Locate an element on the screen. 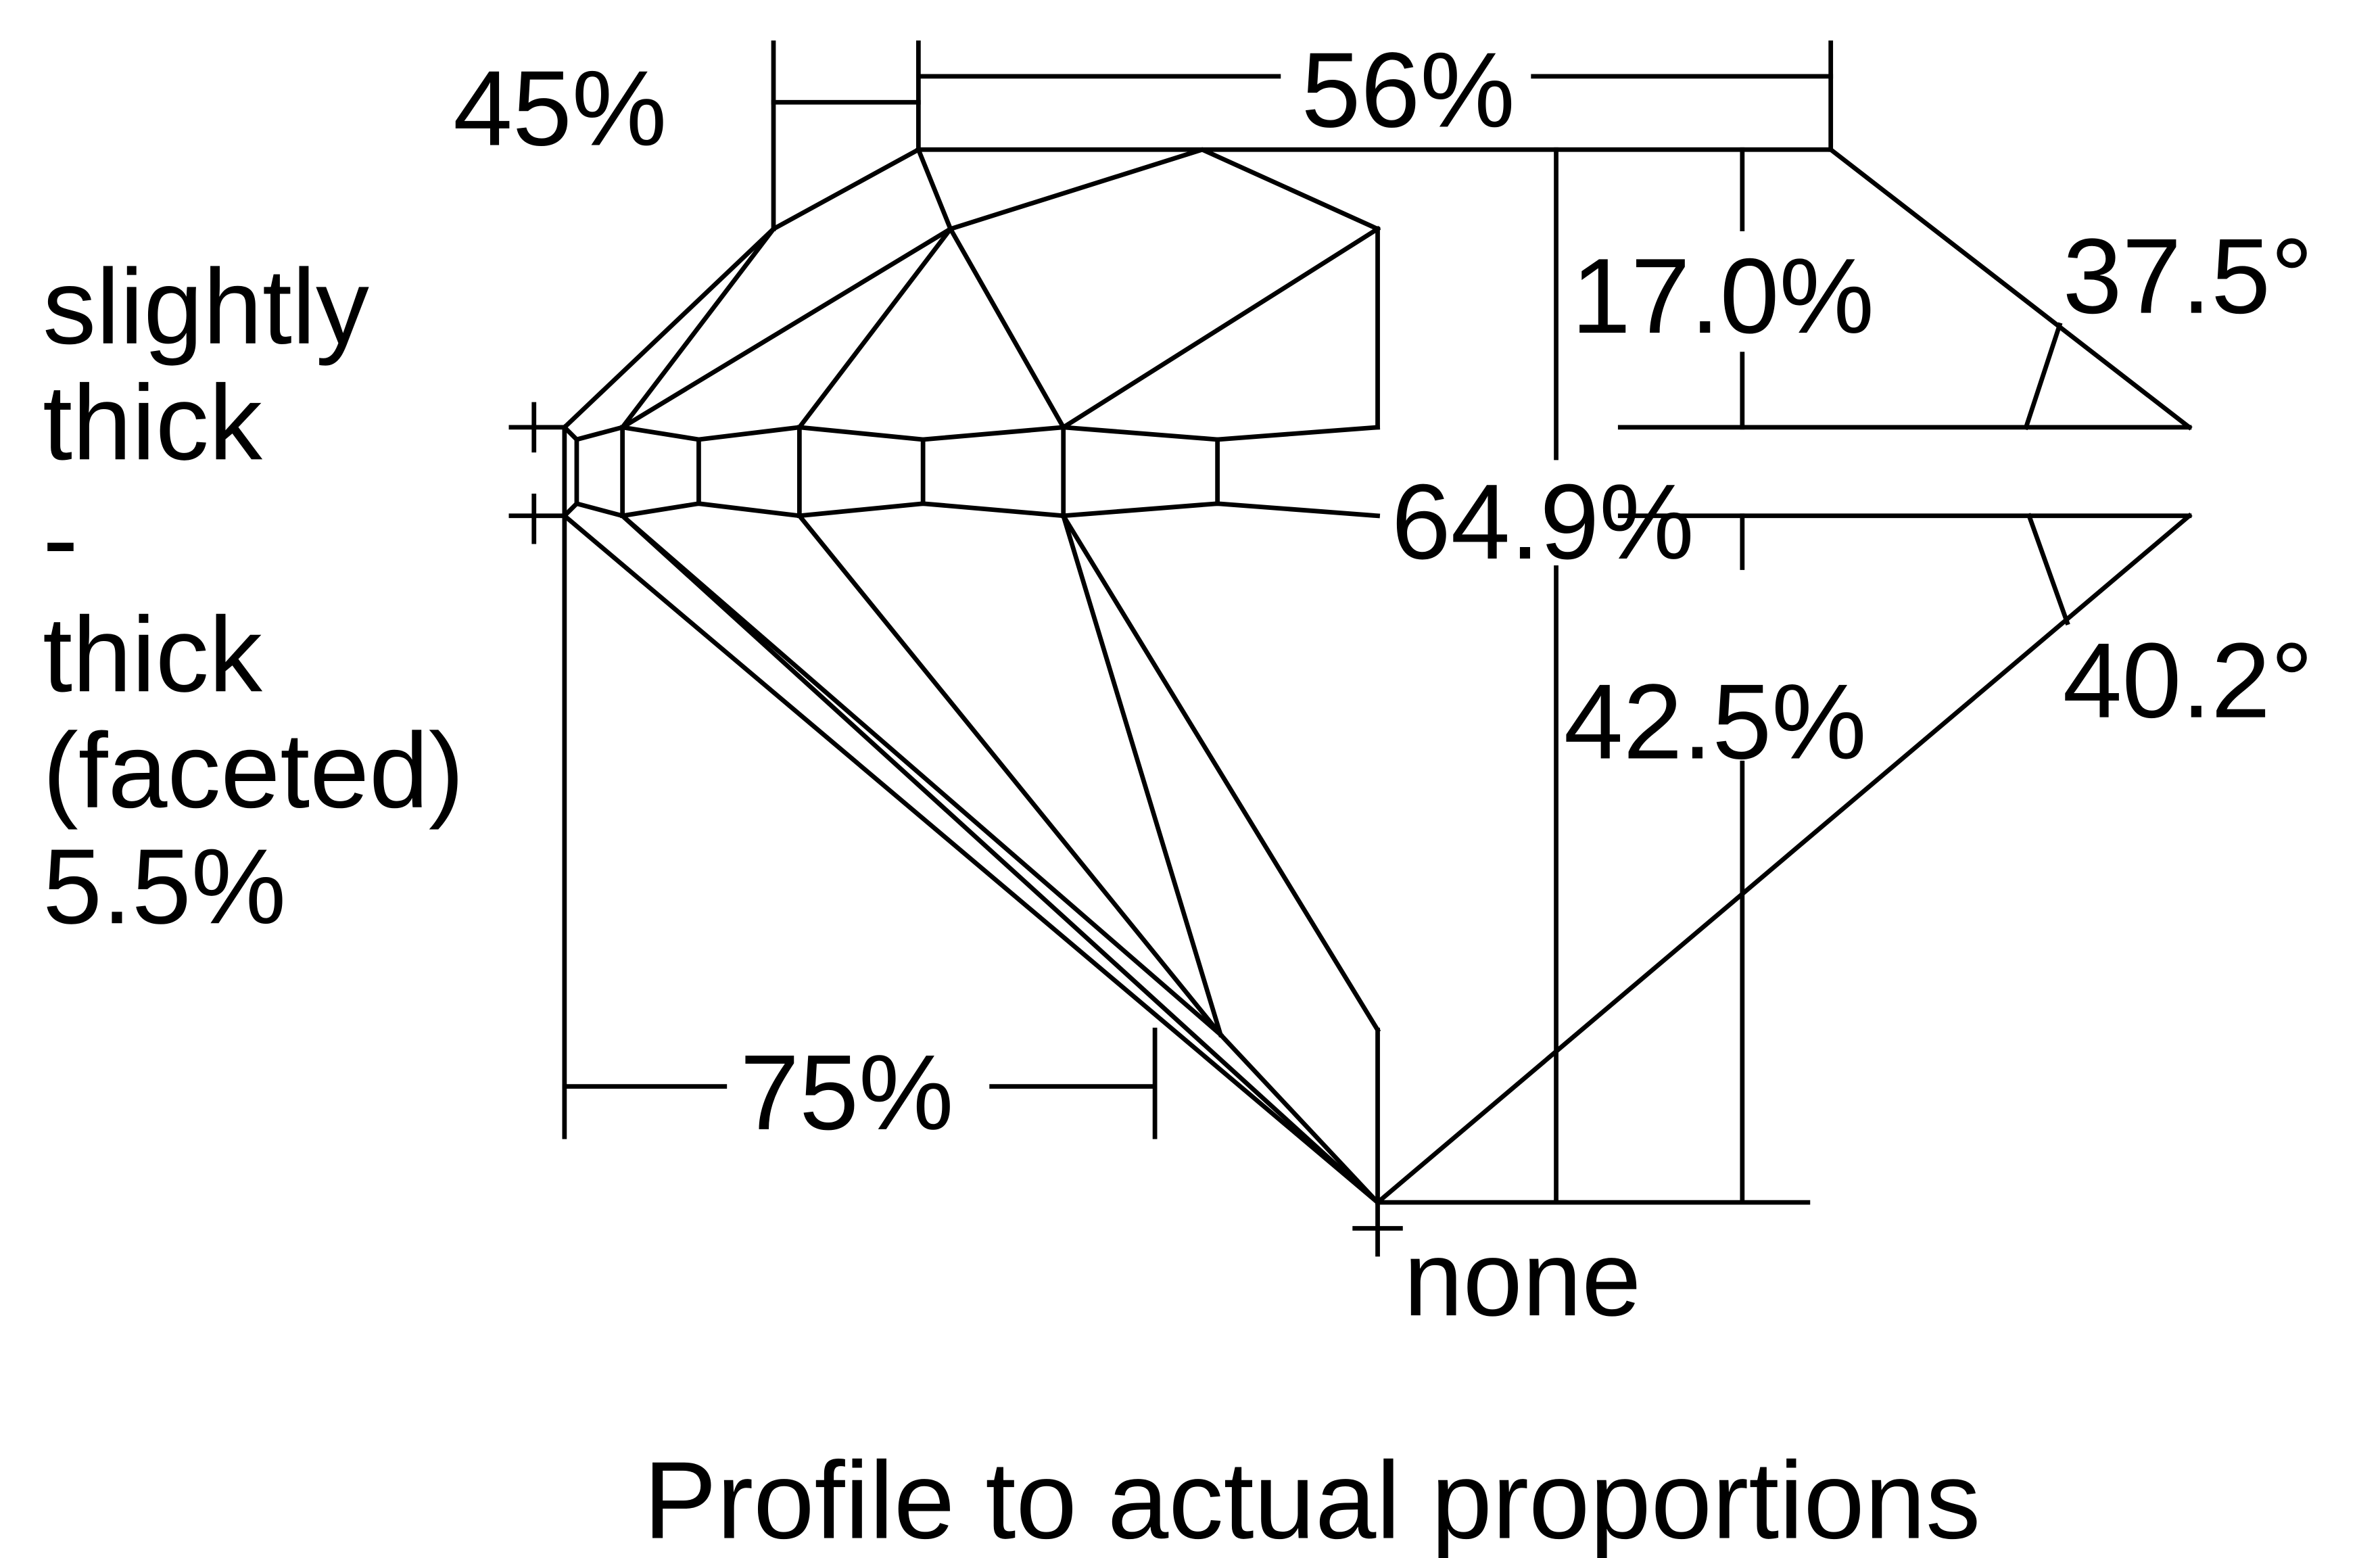 The width and height of the screenshot is (2380, 1558). pavilion-angle-label: 40.2° is located at coordinates (2188, 680).